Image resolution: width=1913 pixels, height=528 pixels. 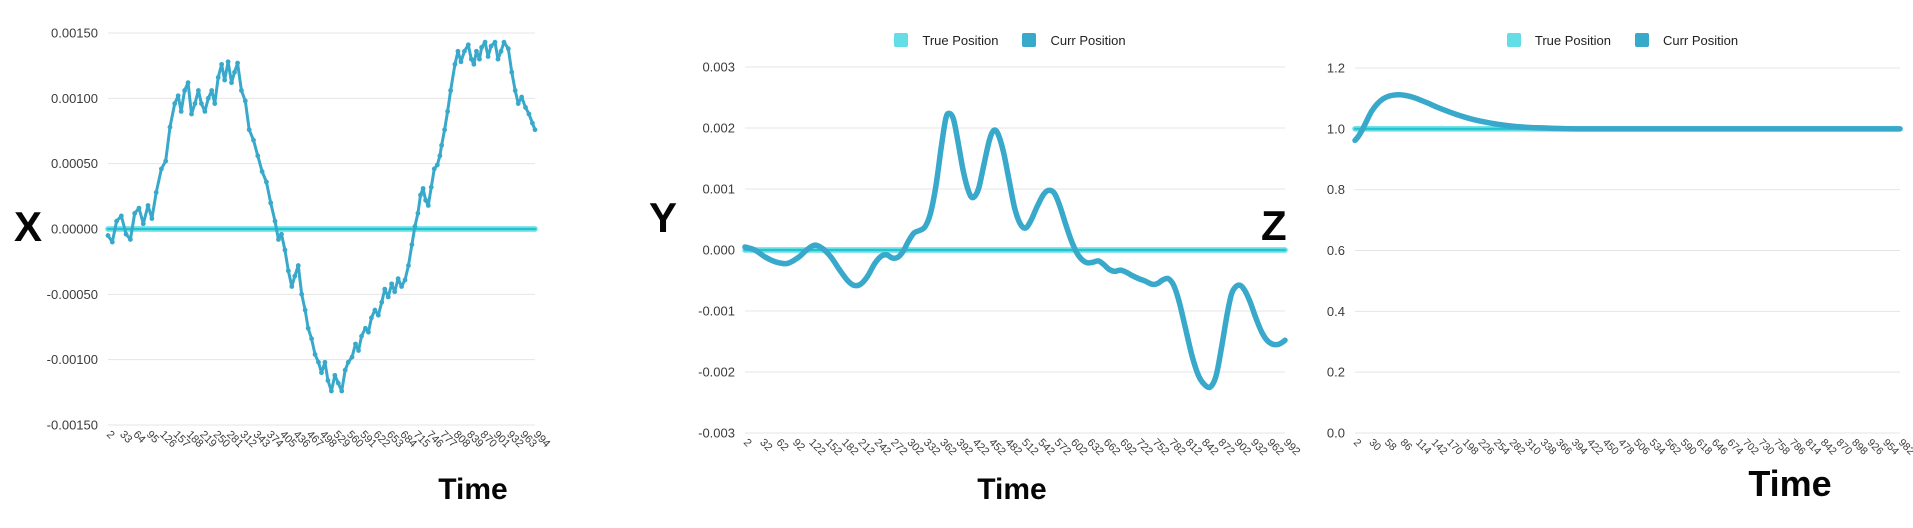 I want to click on y-tick-label: -0.00100, so click(x=72, y=359).